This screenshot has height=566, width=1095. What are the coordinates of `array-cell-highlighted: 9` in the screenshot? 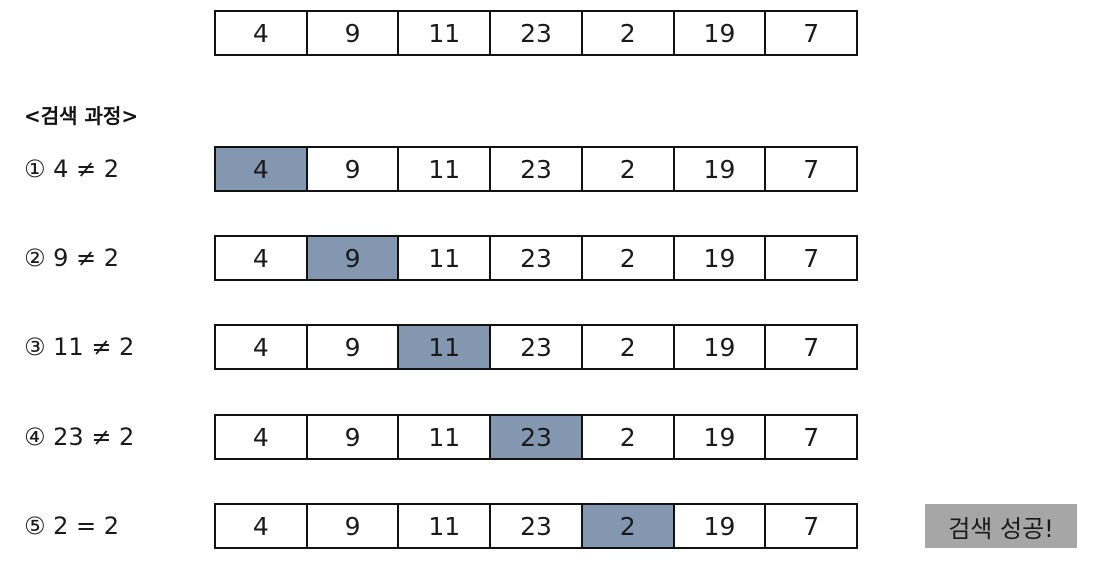 It's located at (353, 258).